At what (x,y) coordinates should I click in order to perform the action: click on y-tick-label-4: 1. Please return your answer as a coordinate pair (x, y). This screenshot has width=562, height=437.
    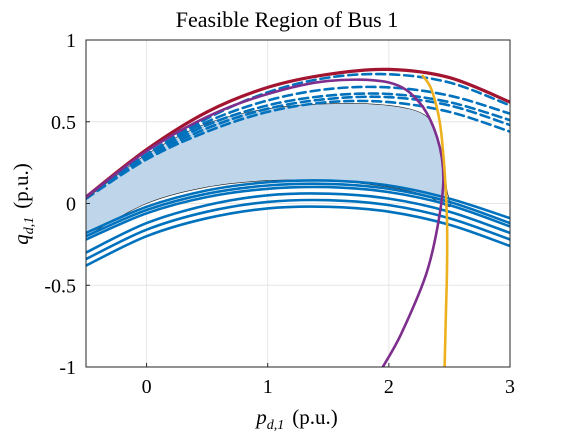
    Looking at the image, I should click on (71, 41).